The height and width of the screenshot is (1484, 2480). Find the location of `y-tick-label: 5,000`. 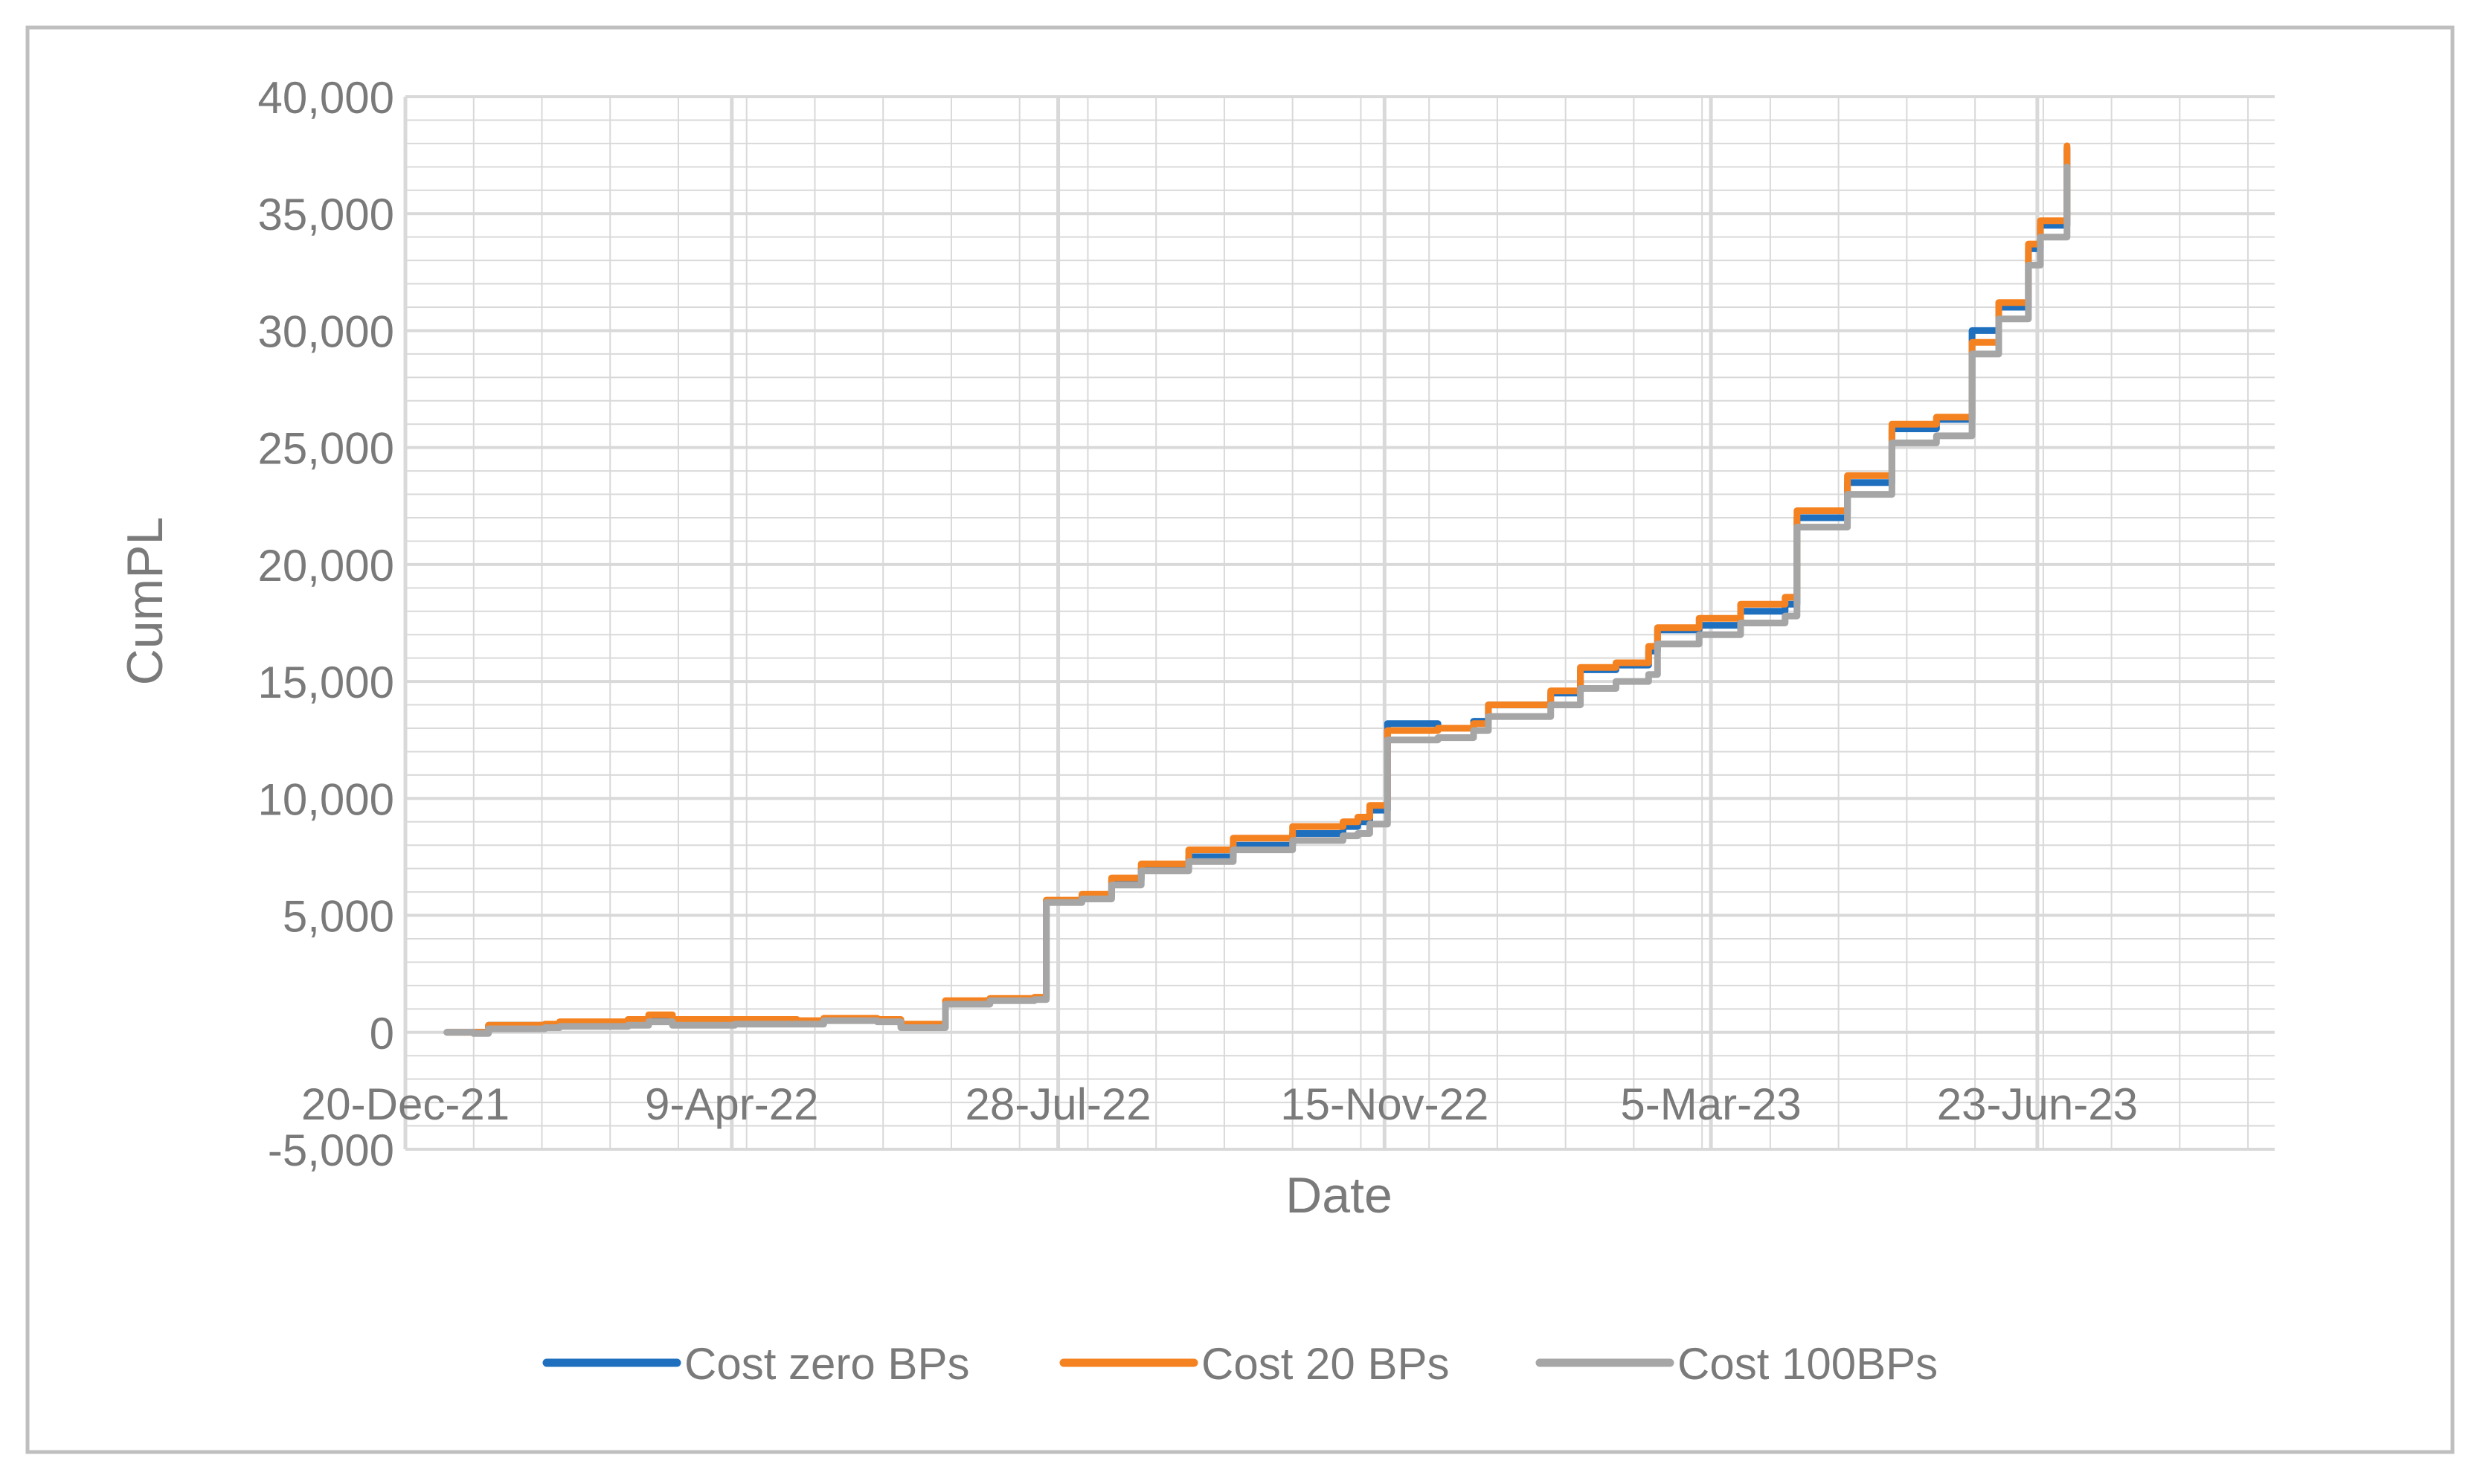

y-tick-label: 5,000 is located at coordinates (338, 917).